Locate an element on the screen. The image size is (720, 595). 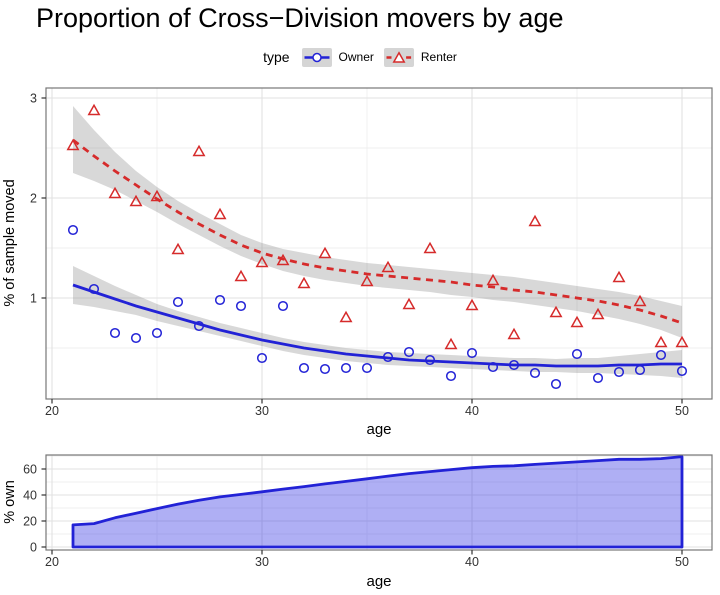
y-axis-title: % of sample moved is located at coordinates (10, 242).